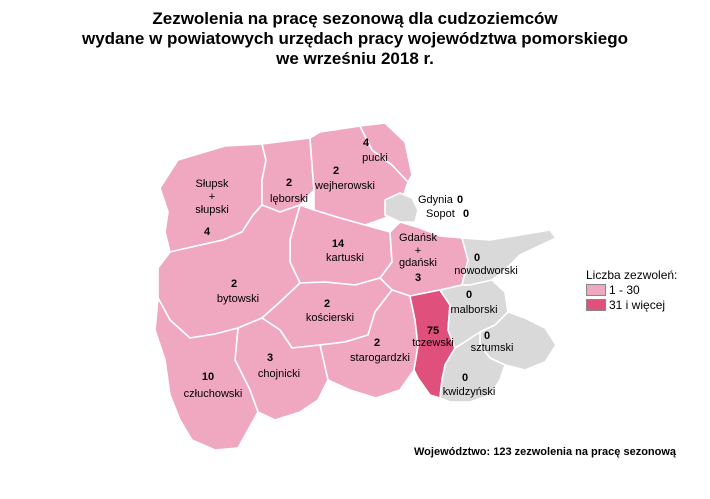 The width and height of the screenshot is (710, 499). Describe the element at coordinates (208, 377) in the screenshot. I see `value-czluchowski: 10` at that location.